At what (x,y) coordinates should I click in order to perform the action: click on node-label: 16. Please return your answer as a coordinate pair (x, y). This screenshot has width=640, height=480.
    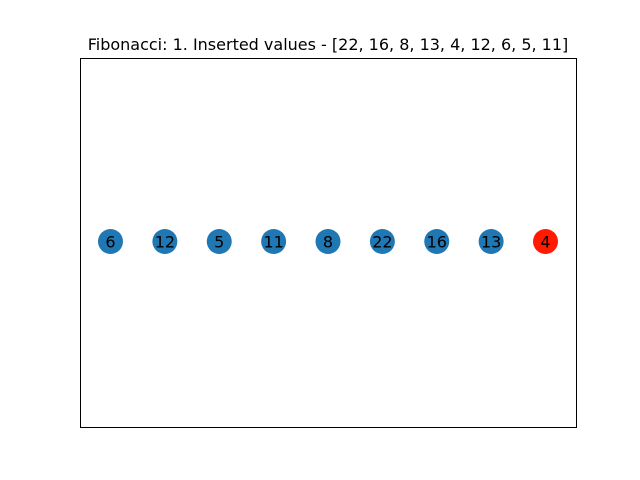
    Looking at the image, I should click on (437, 242).